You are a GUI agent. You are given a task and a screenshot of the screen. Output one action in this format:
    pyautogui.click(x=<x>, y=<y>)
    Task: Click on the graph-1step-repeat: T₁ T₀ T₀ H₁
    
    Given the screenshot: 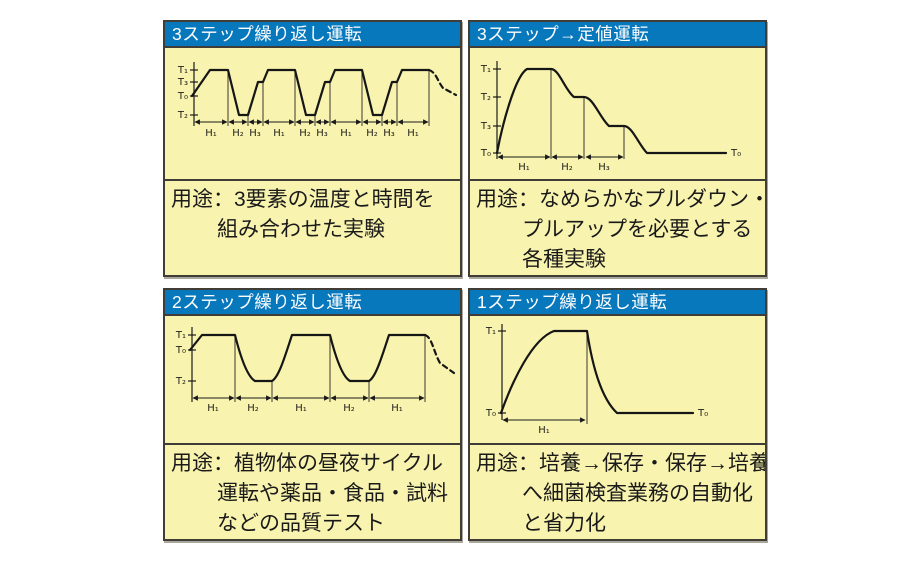 What is the action you would take?
    pyautogui.click(x=617, y=379)
    